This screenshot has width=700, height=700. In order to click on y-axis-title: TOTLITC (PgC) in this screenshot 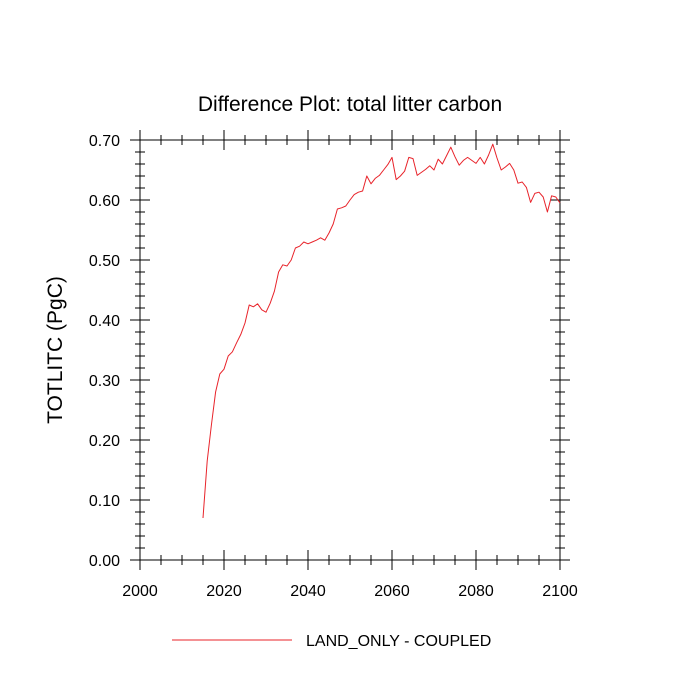, I will do `click(55, 350)`.